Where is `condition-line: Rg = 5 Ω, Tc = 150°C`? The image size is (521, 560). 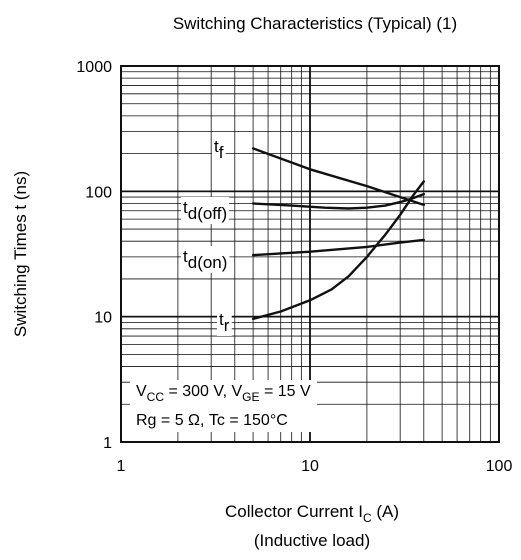
condition-line: Rg = 5 Ω, Tc = 150°C is located at coordinates (212, 420).